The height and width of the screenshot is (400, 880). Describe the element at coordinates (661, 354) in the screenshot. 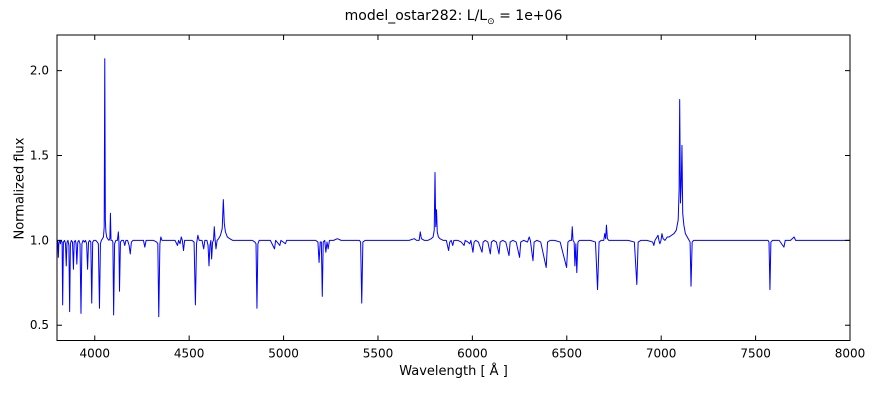

I see `x-tick-label: 7000` at that location.